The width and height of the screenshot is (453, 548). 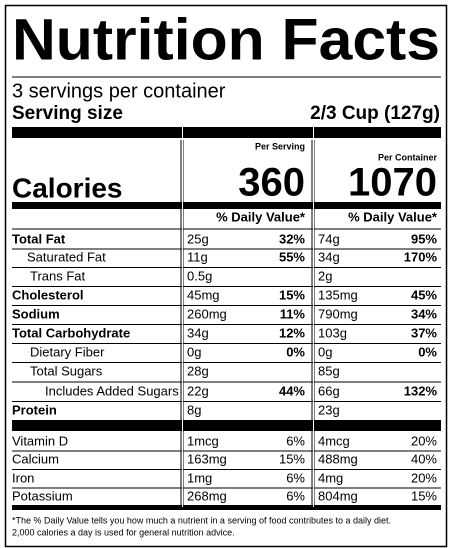 What do you see at coordinates (36, 313) in the screenshot?
I see `nutrient-name: Sodium` at bounding box center [36, 313].